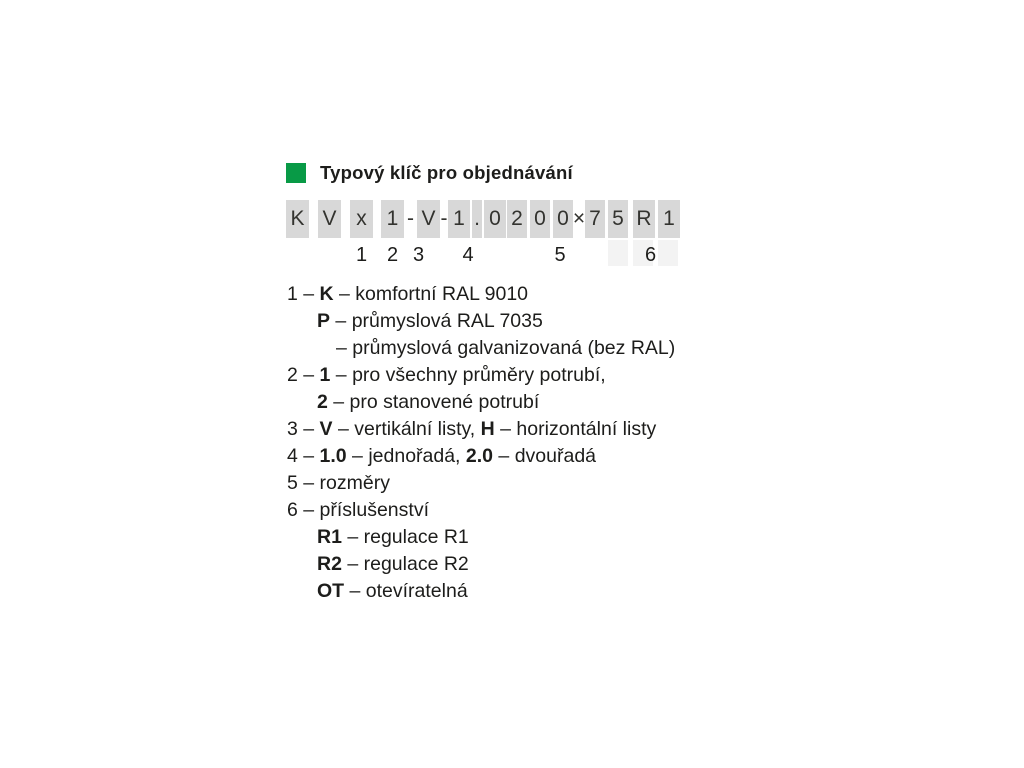  What do you see at coordinates (587, 537) in the screenshot?
I see `legend-line: R1 – regulace R1` at bounding box center [587, 537].